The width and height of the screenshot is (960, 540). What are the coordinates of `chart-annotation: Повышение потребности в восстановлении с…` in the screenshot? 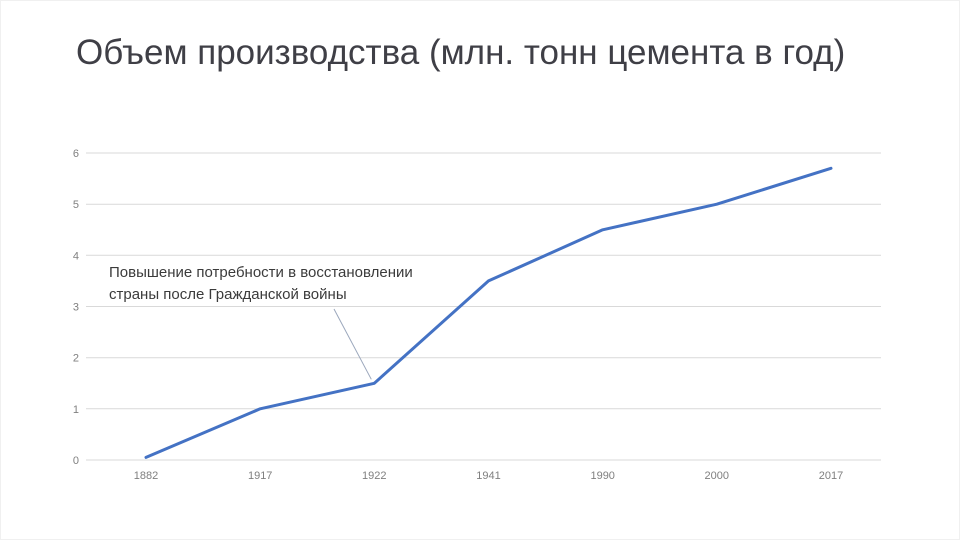 It's located at (261, 283).